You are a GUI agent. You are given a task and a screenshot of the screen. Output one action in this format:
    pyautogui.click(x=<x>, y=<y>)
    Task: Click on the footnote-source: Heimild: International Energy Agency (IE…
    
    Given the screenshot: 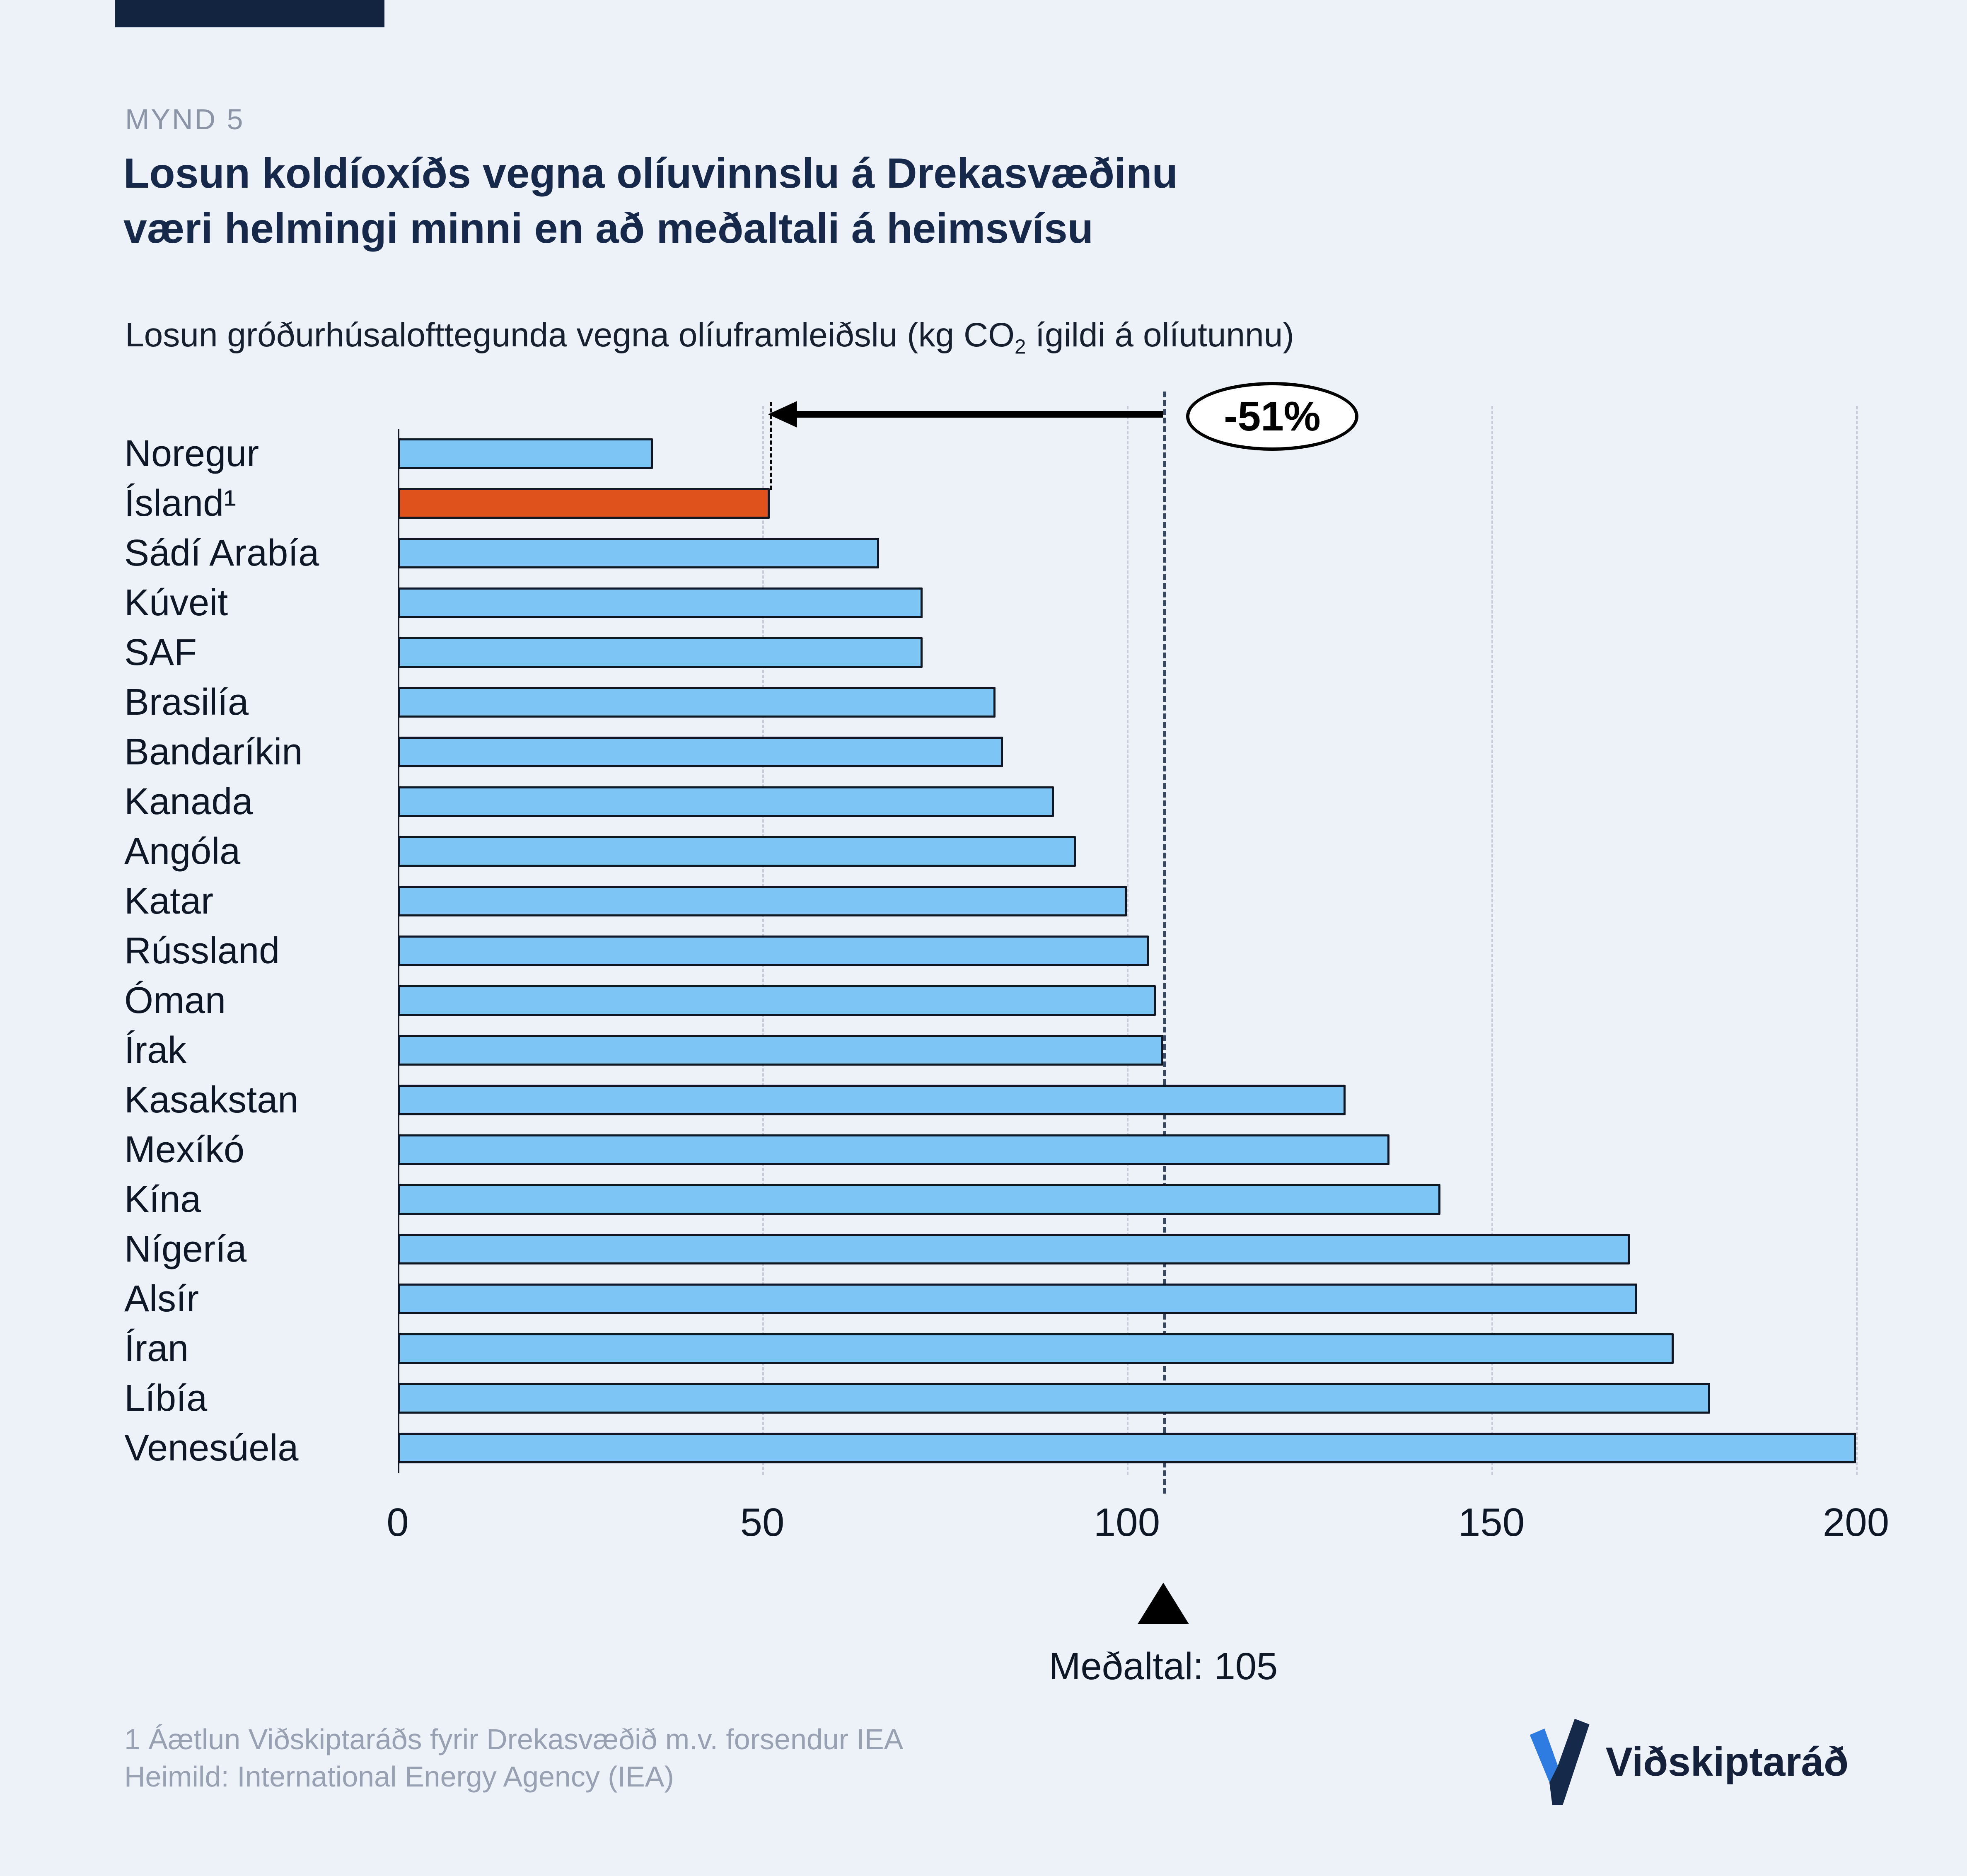 What is the action you would take?
    pyautogui.click(x=399, y=1777)
    